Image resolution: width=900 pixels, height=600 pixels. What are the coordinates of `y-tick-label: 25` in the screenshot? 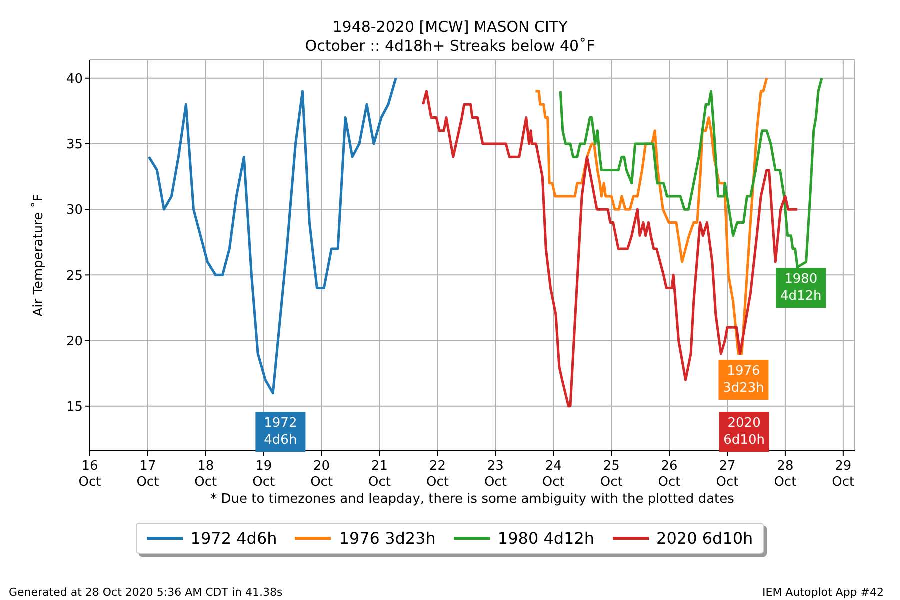 It's located at (74, 276).